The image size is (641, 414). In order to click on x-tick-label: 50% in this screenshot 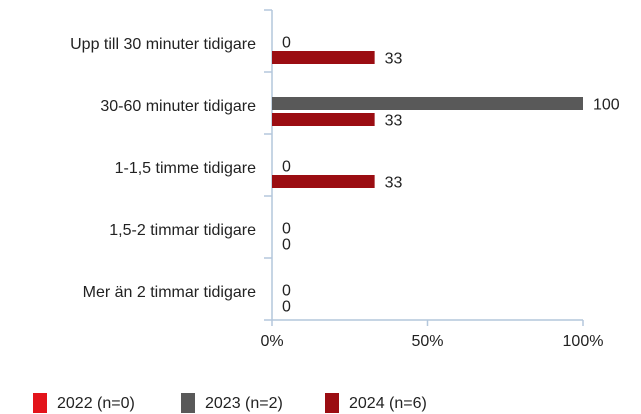, I will do `click(427, 341)`.